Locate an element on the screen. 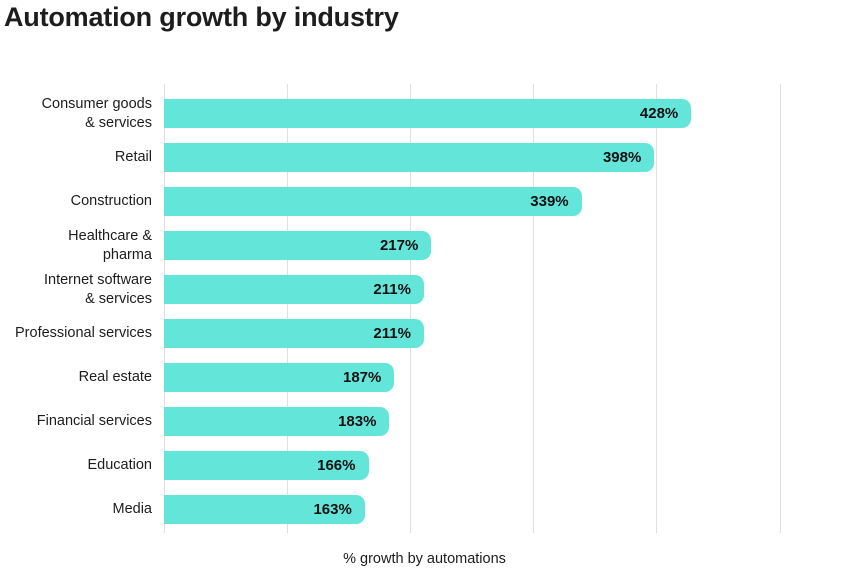  bar-row: 187% is located at coordinates (472, 377).